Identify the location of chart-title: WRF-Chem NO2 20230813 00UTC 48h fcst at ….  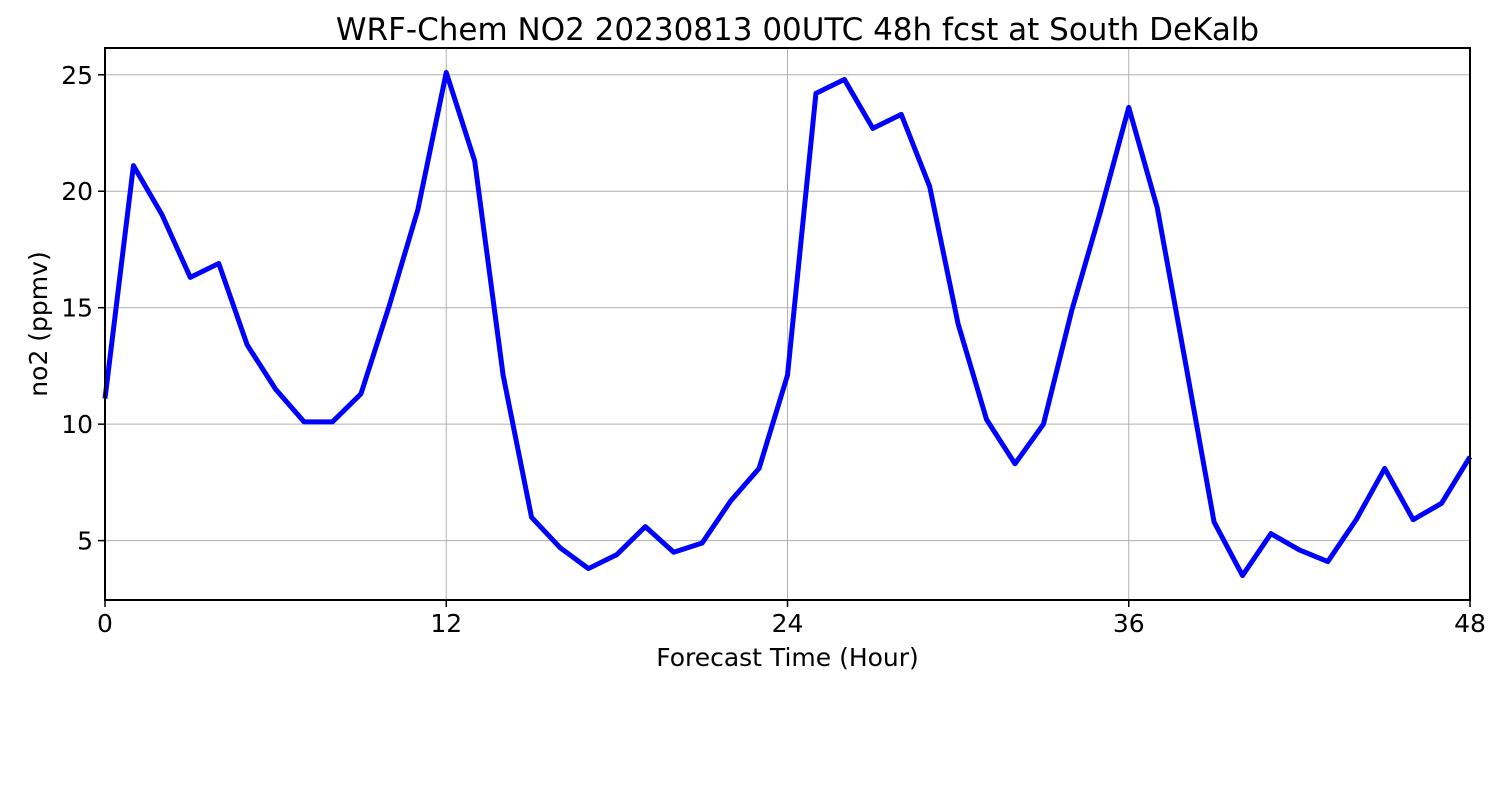
(797, 30).